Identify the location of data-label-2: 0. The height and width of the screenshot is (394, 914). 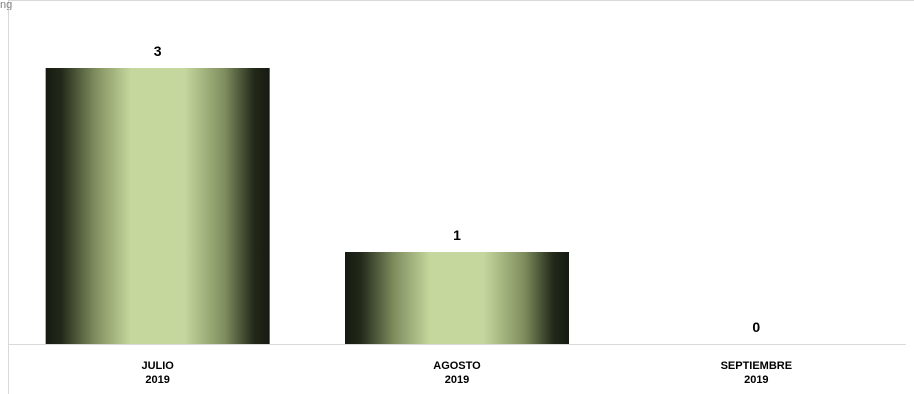
(756, 327).